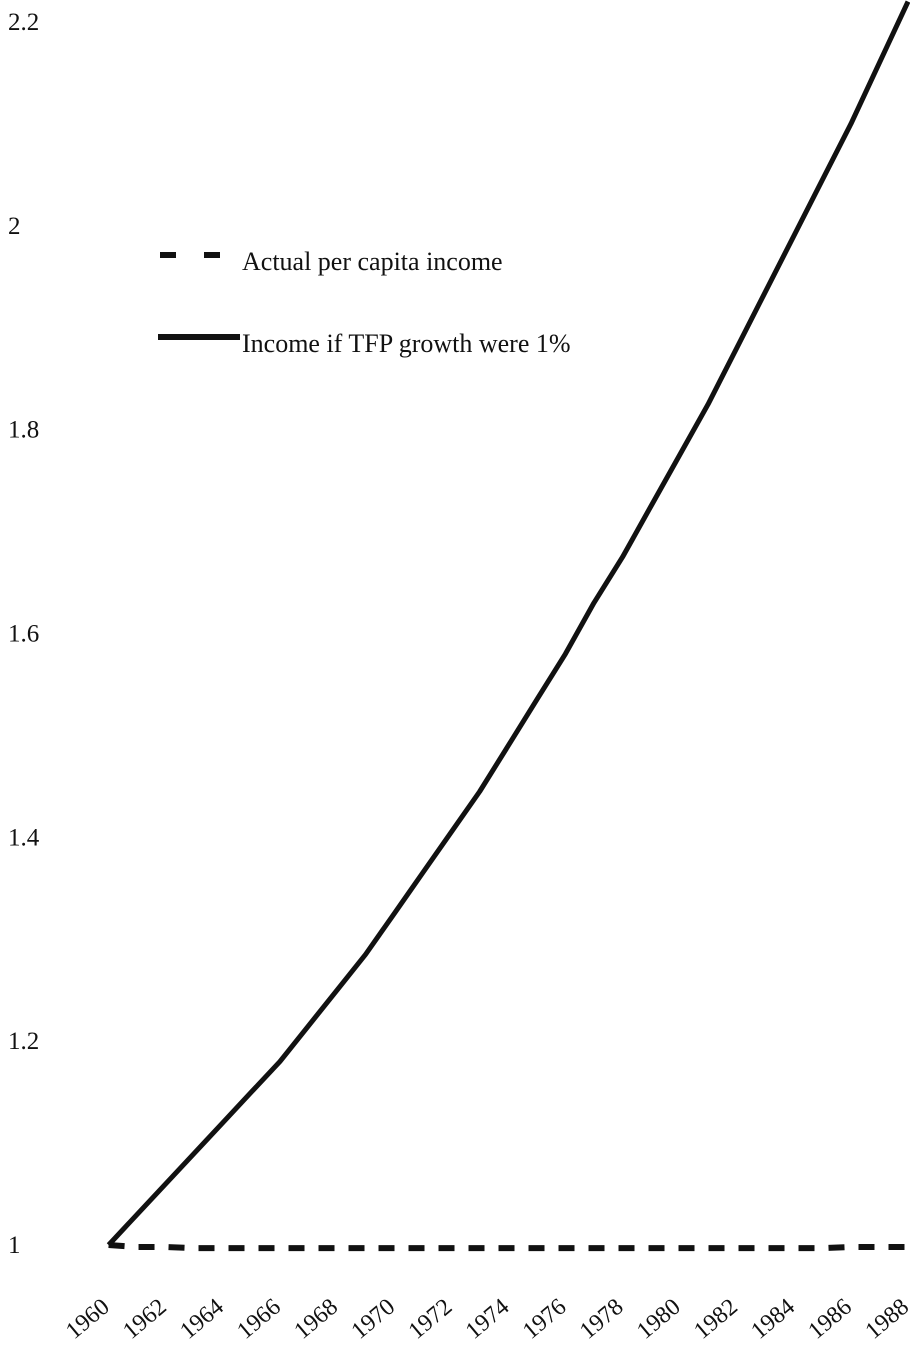 This screenshot has width=910, height=1350. I want to click on y-tick-label: 1.4, so click(24, 837).